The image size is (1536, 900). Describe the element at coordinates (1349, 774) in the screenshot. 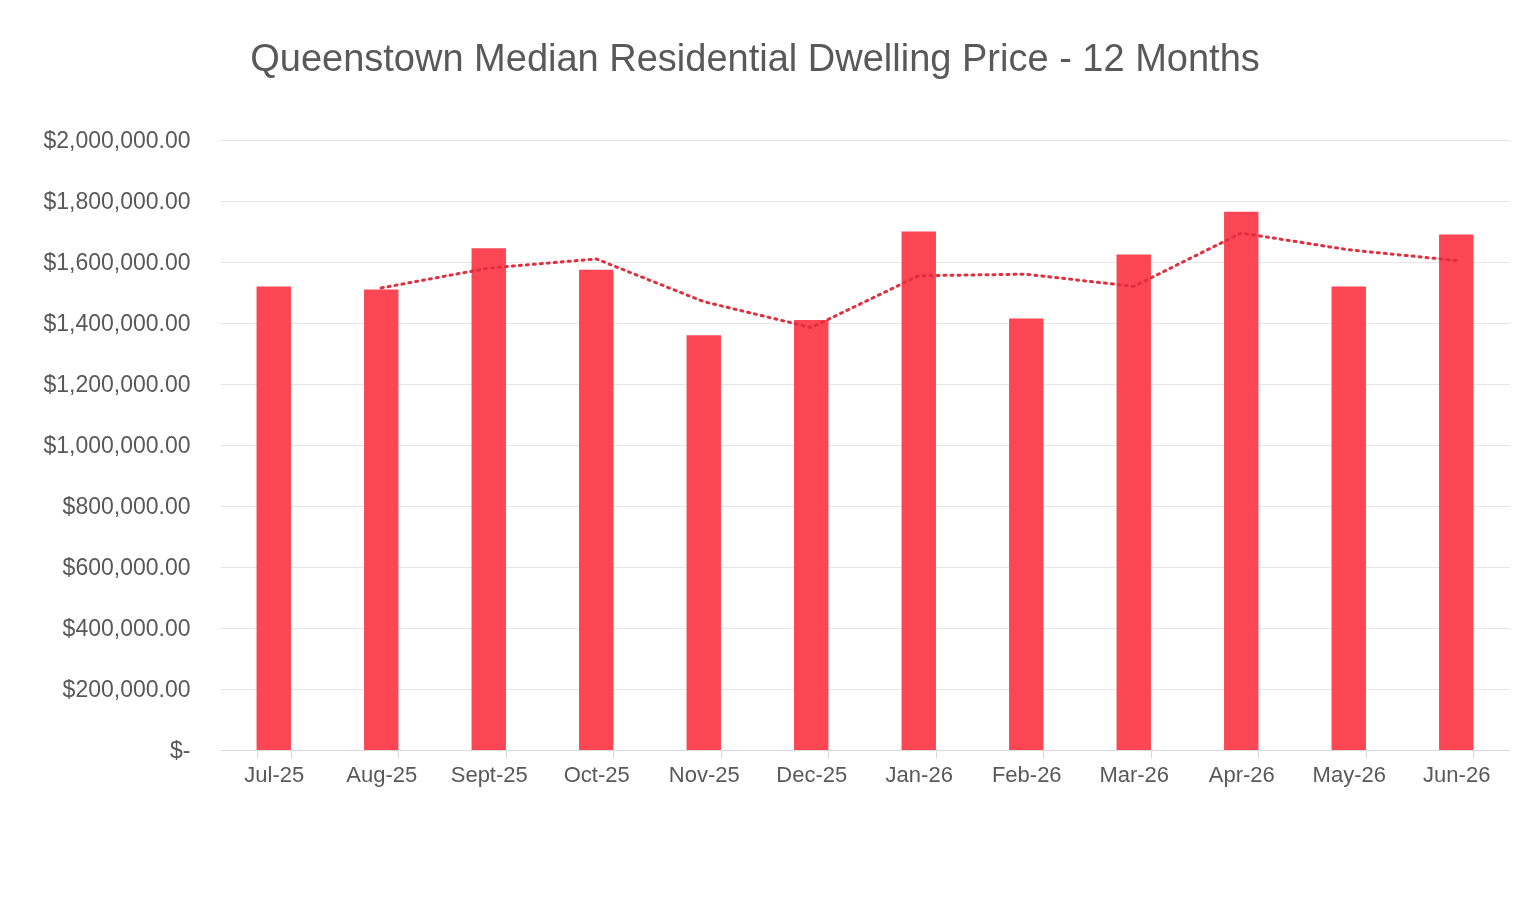

I see `x-tick-label: May-26` at that location.